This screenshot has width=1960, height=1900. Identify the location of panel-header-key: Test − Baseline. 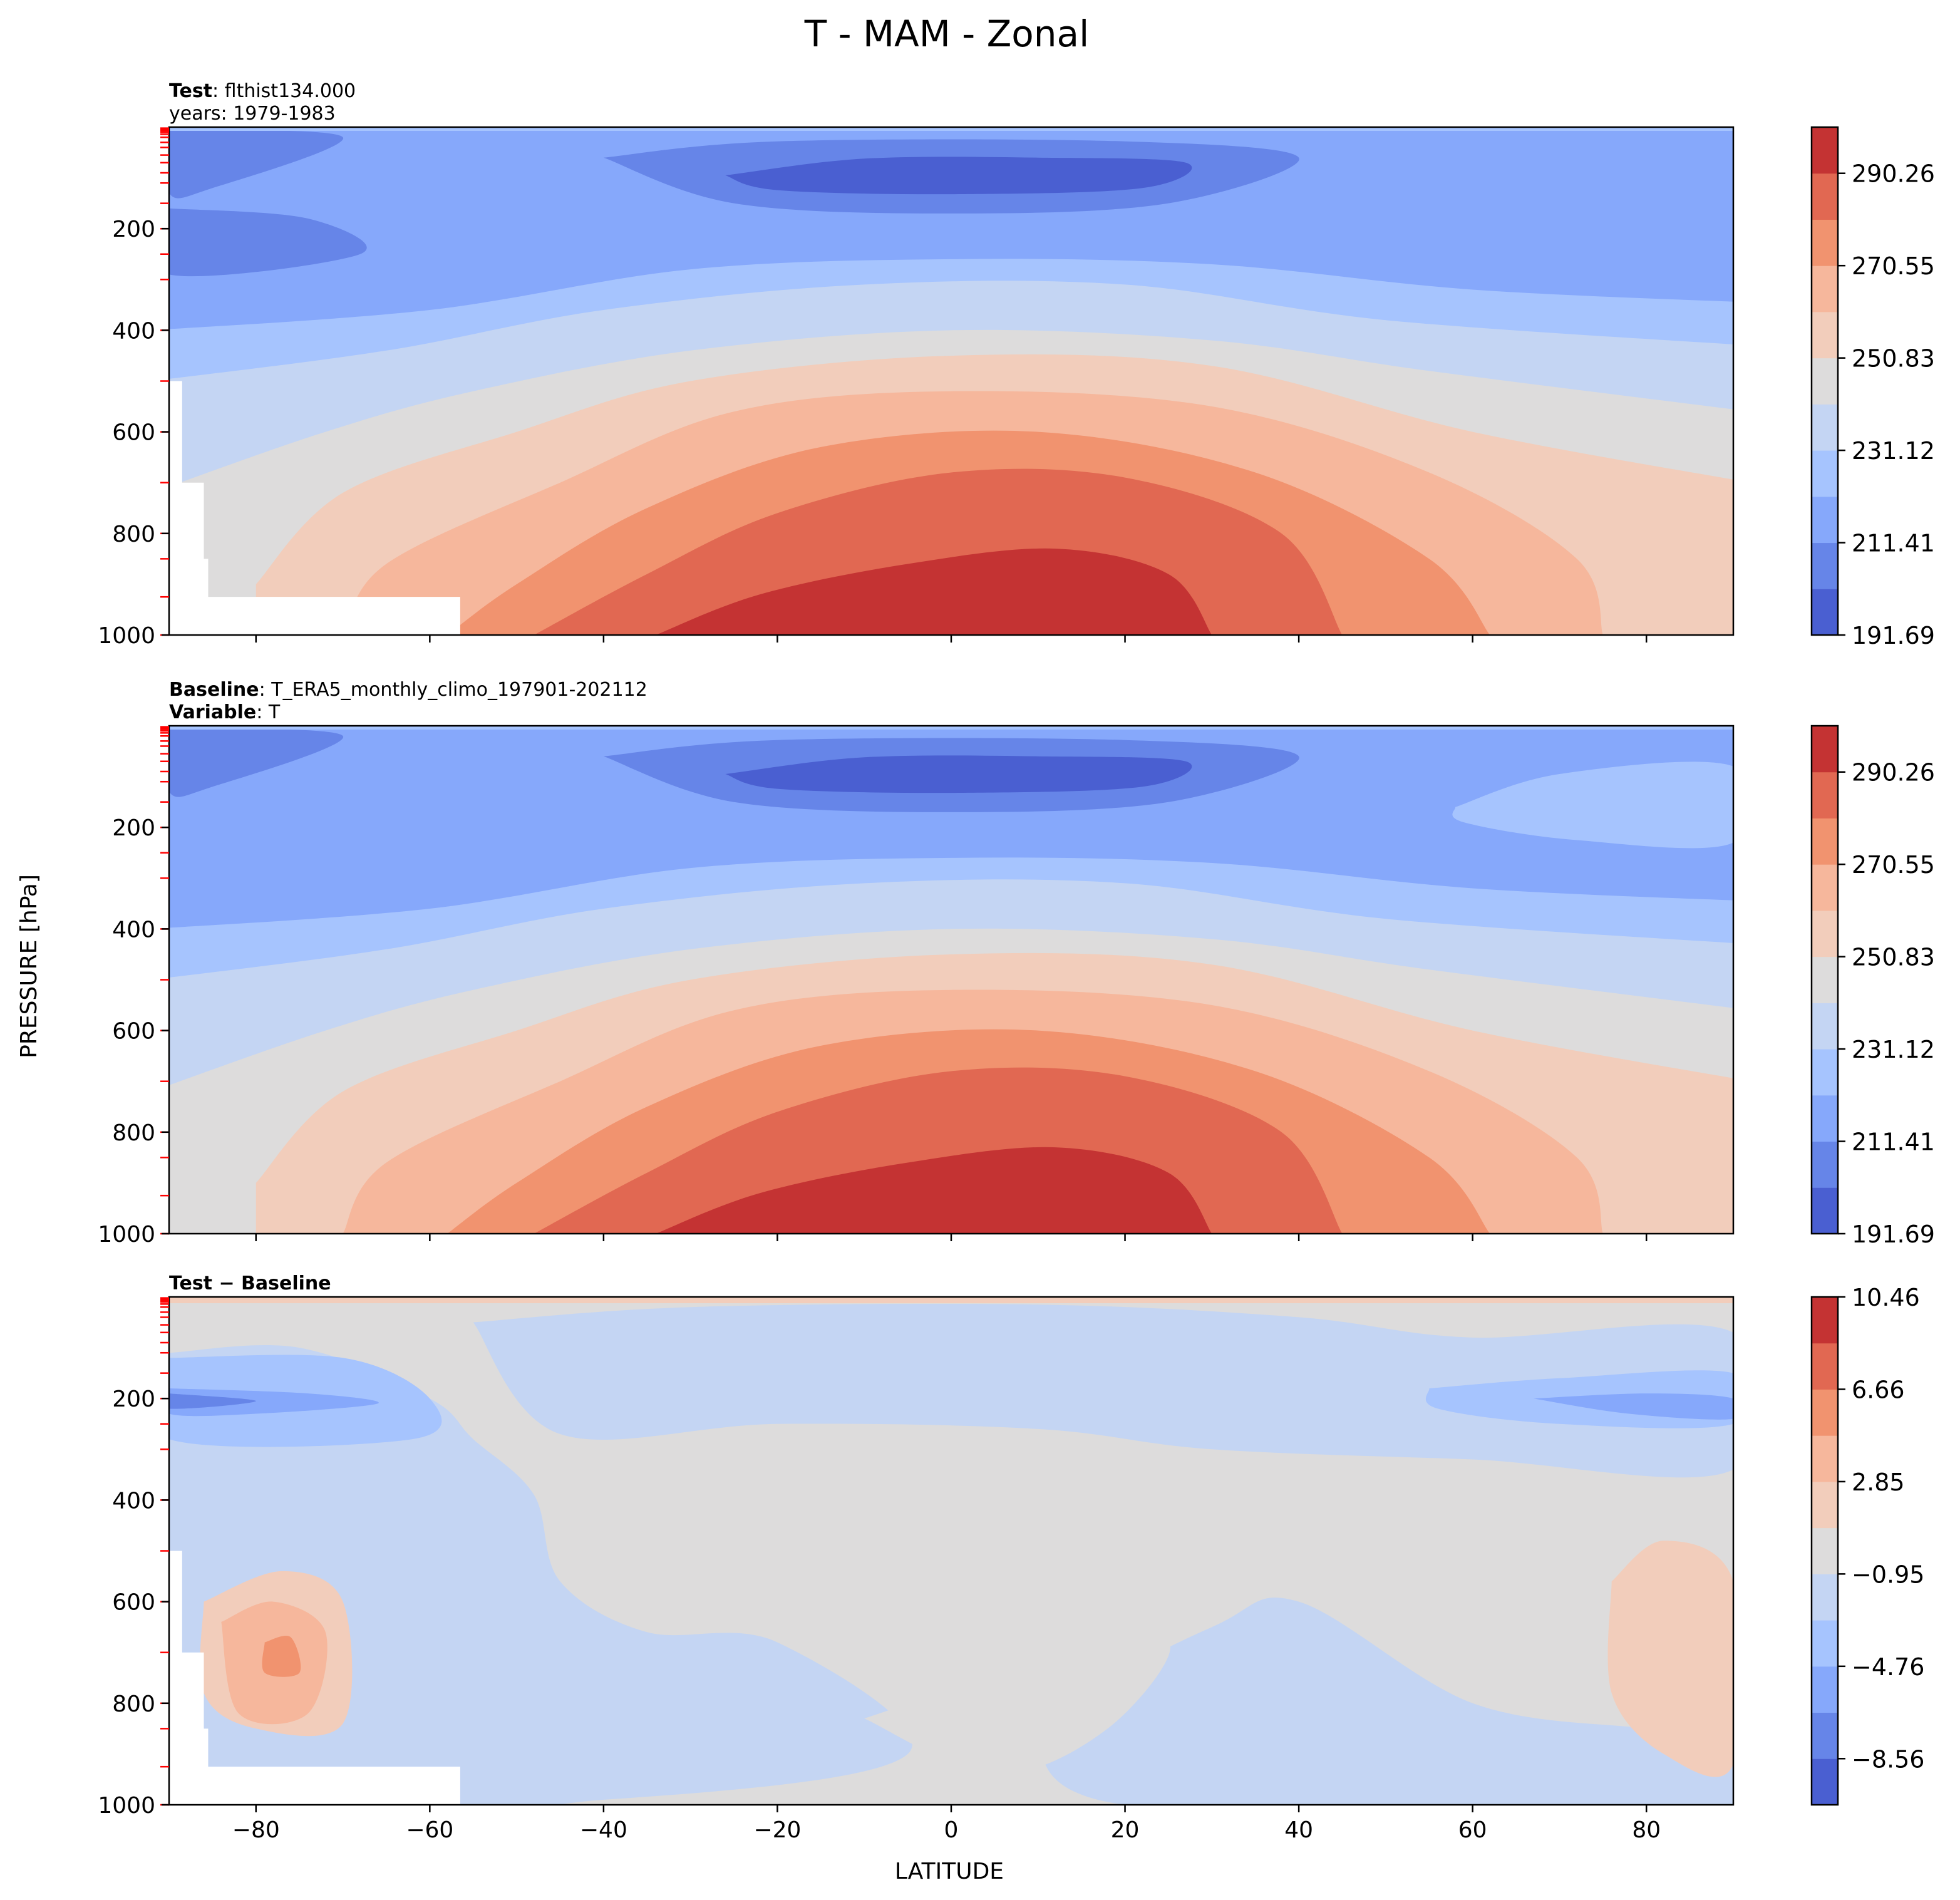
(250, 1283).